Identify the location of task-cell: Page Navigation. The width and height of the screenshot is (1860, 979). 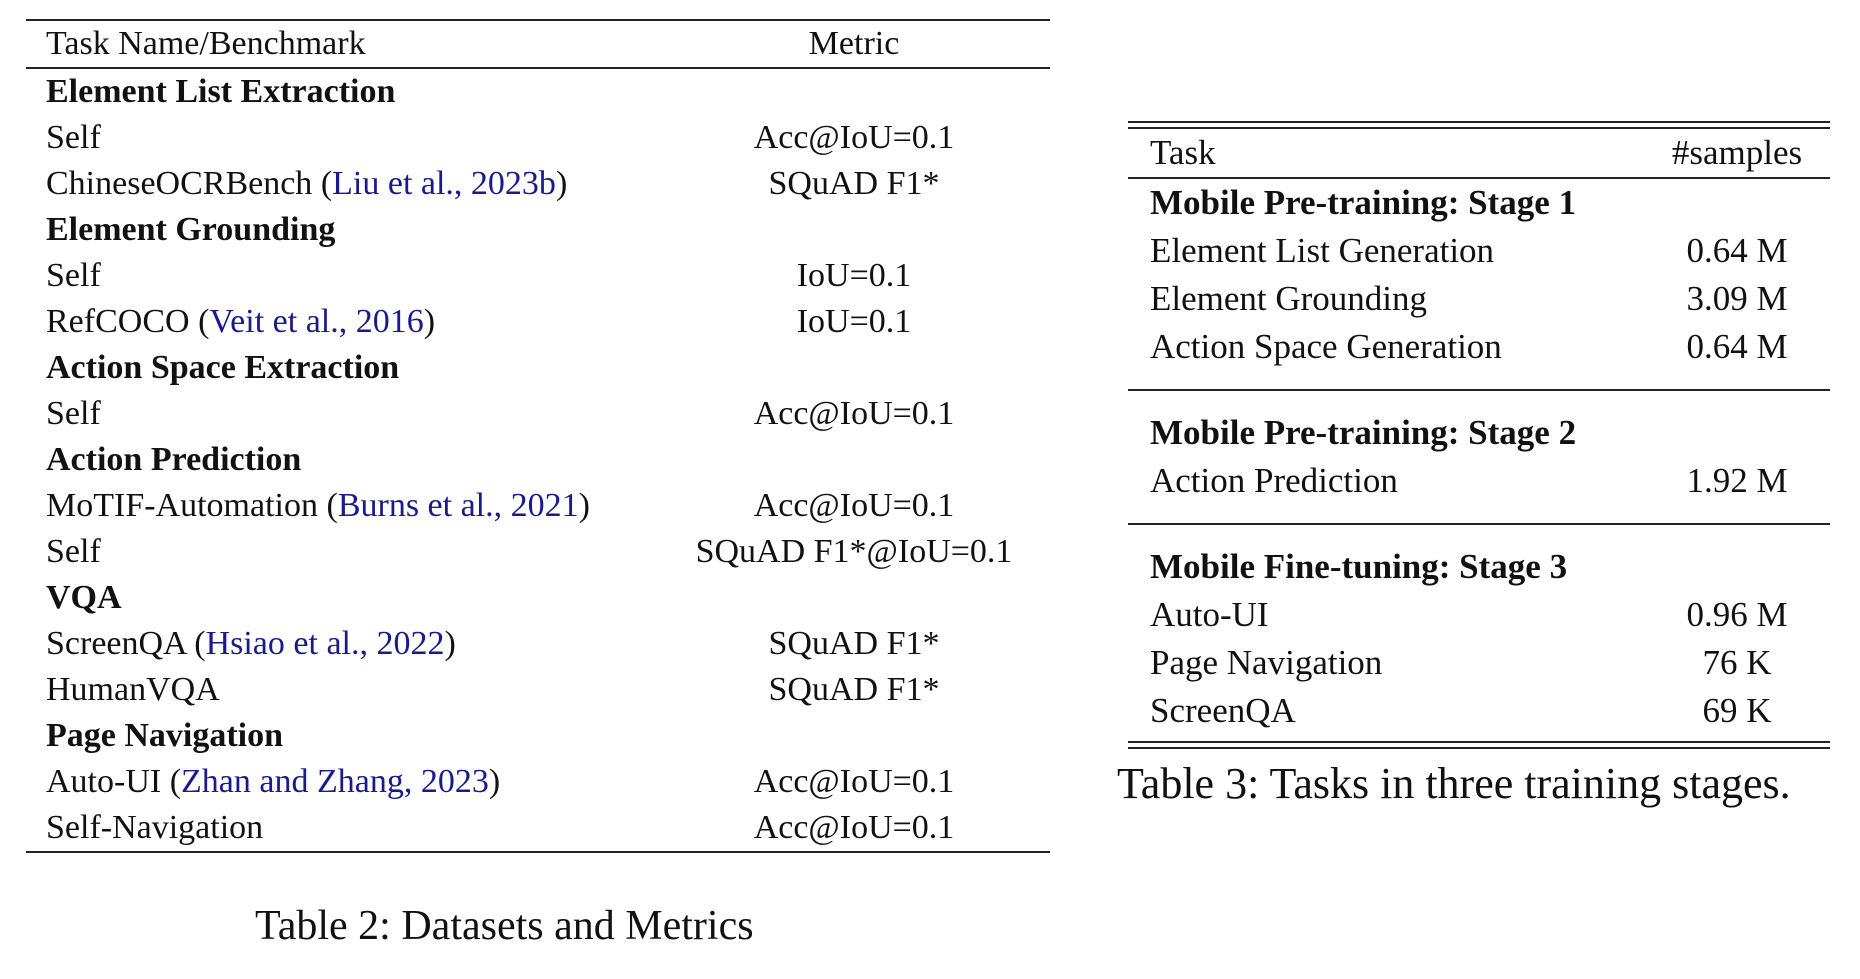
(1266, 662).